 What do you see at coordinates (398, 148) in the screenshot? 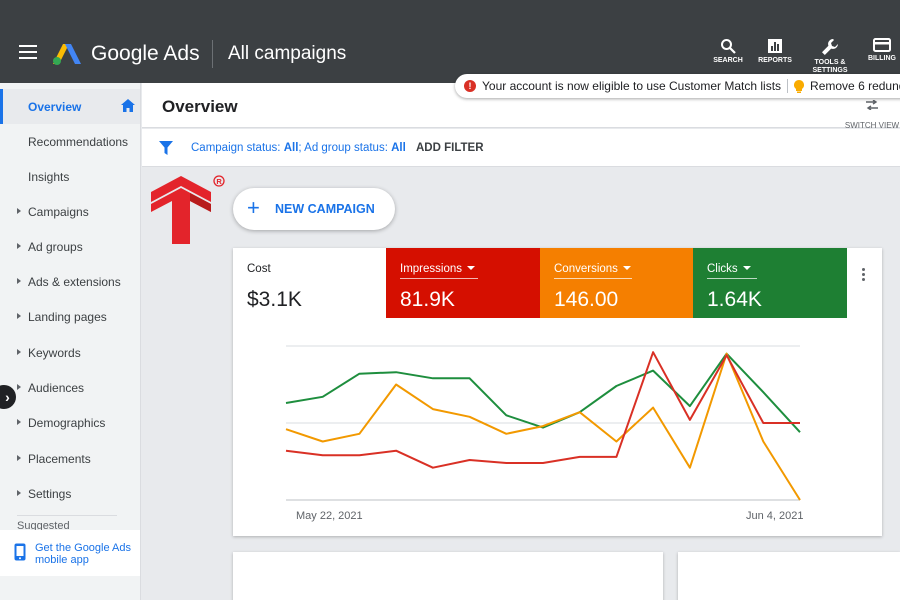
I see `ad-group-status-value: All` at bounding box center [398, 148].